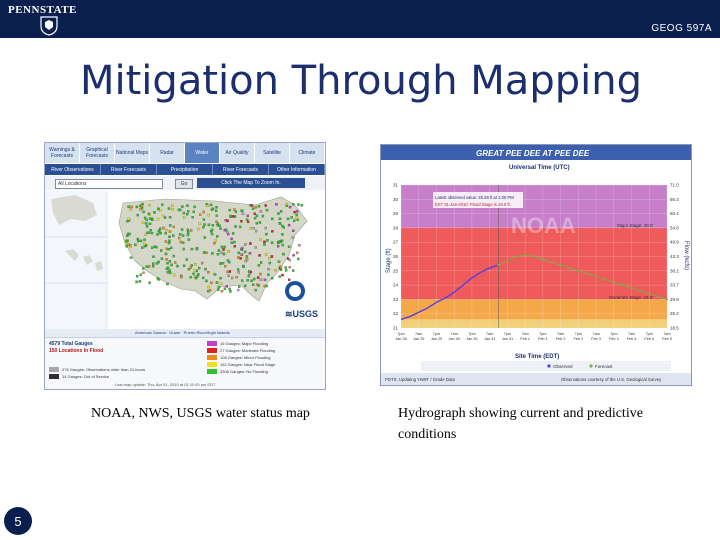  I want to click on left-tick-label: 30, so click(396, 199).